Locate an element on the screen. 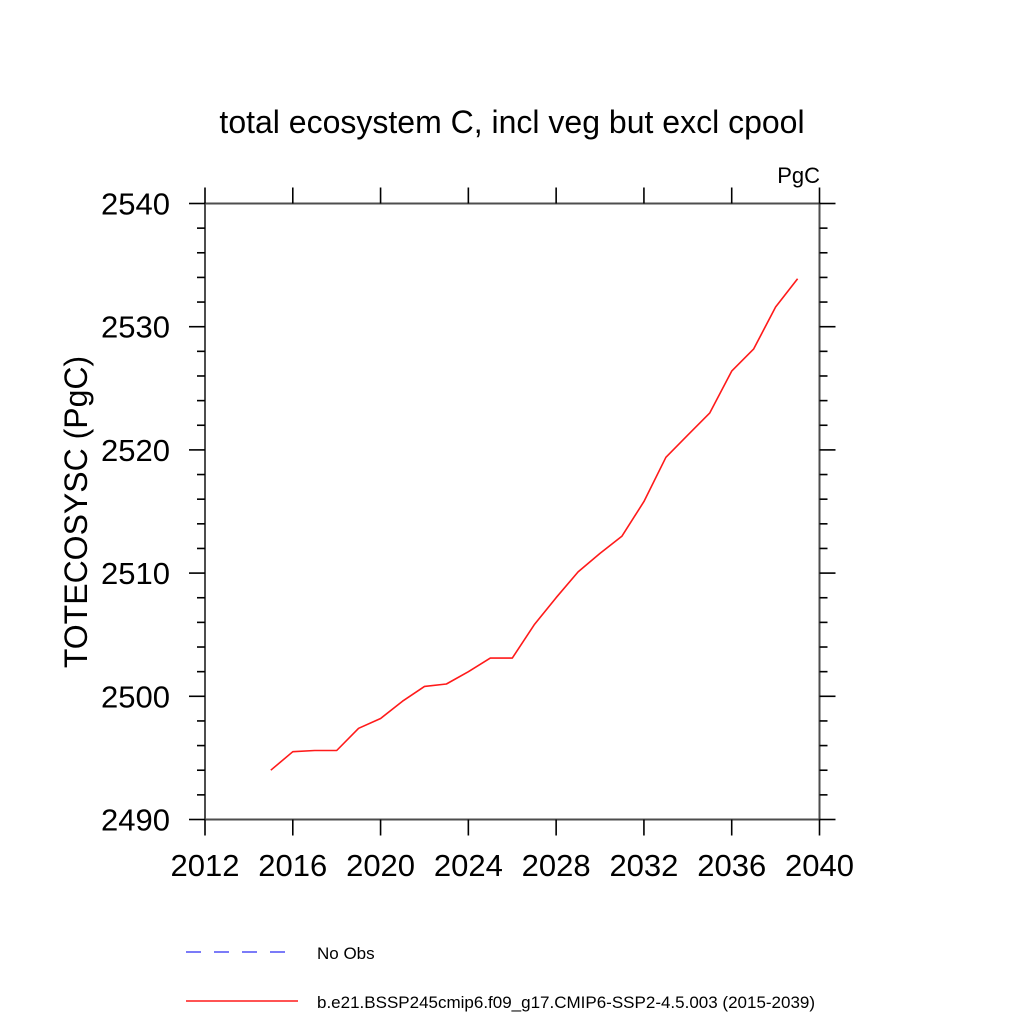  y-tick-label: 2500 is located at coordinates (135, 696).